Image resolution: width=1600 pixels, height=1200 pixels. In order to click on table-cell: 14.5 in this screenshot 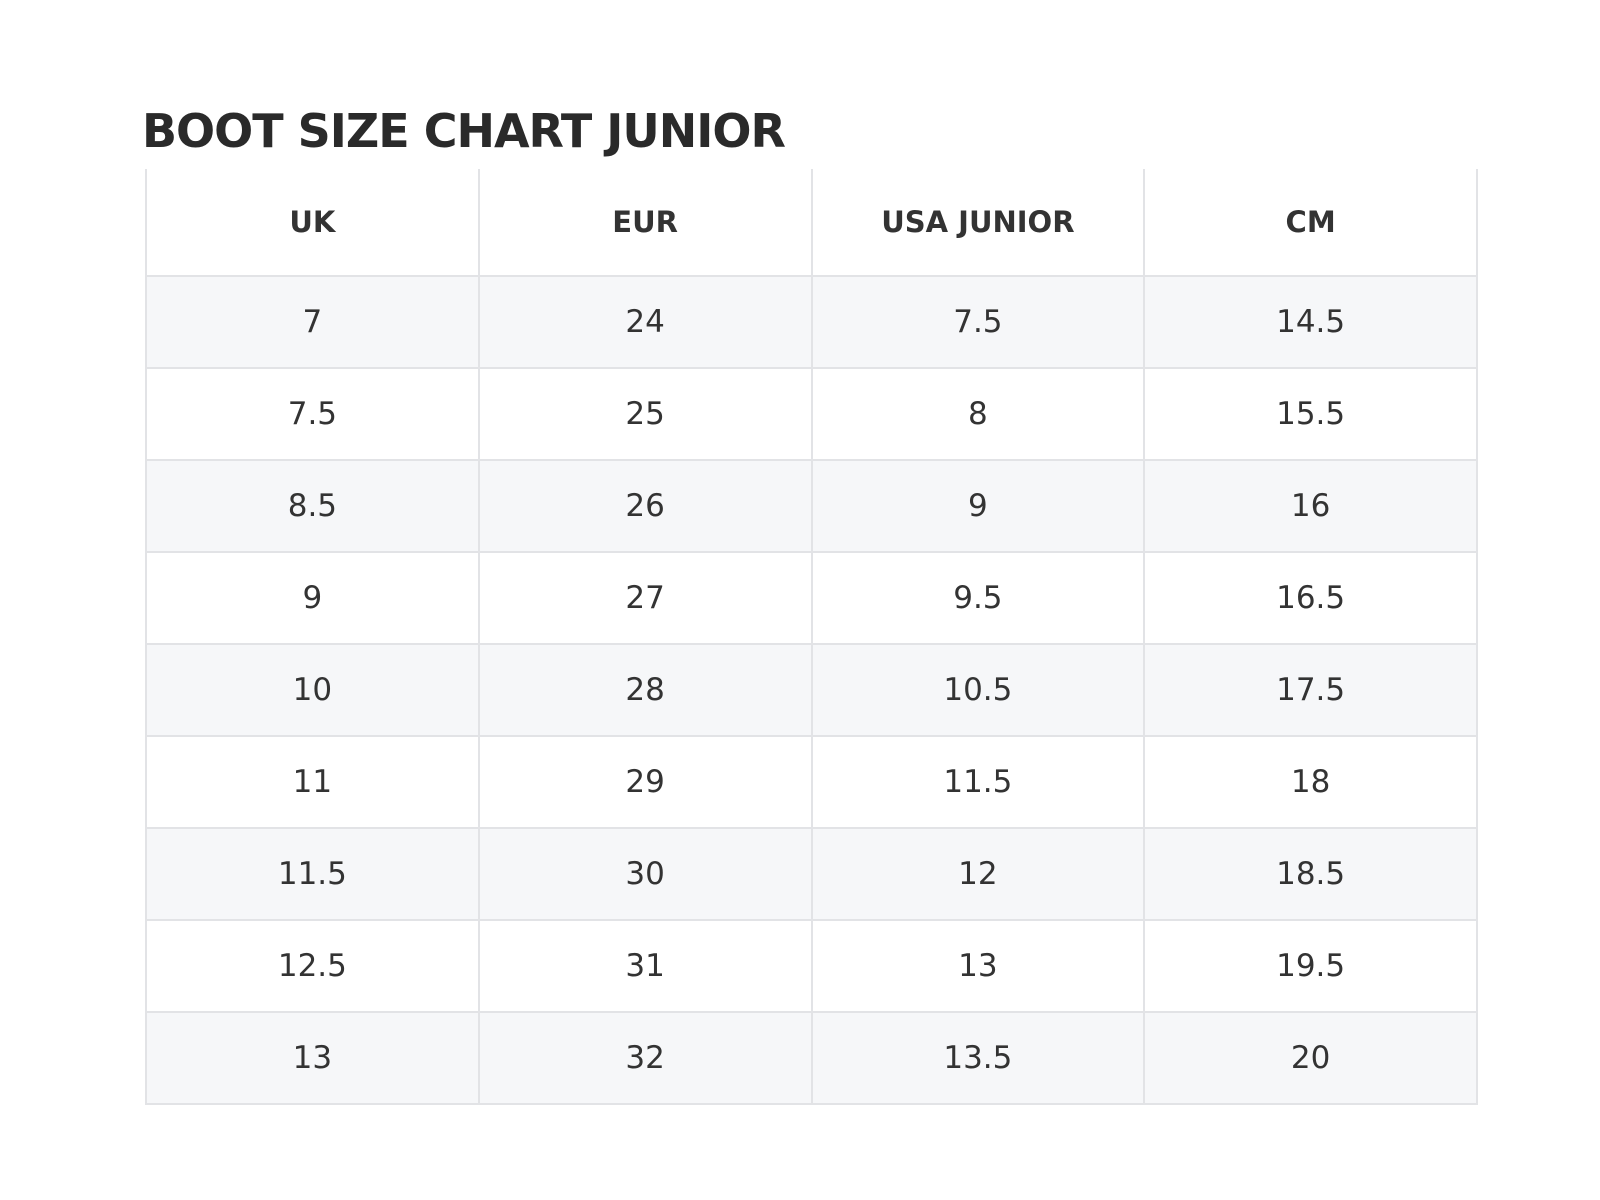, I will do `click(1310, 322)`.